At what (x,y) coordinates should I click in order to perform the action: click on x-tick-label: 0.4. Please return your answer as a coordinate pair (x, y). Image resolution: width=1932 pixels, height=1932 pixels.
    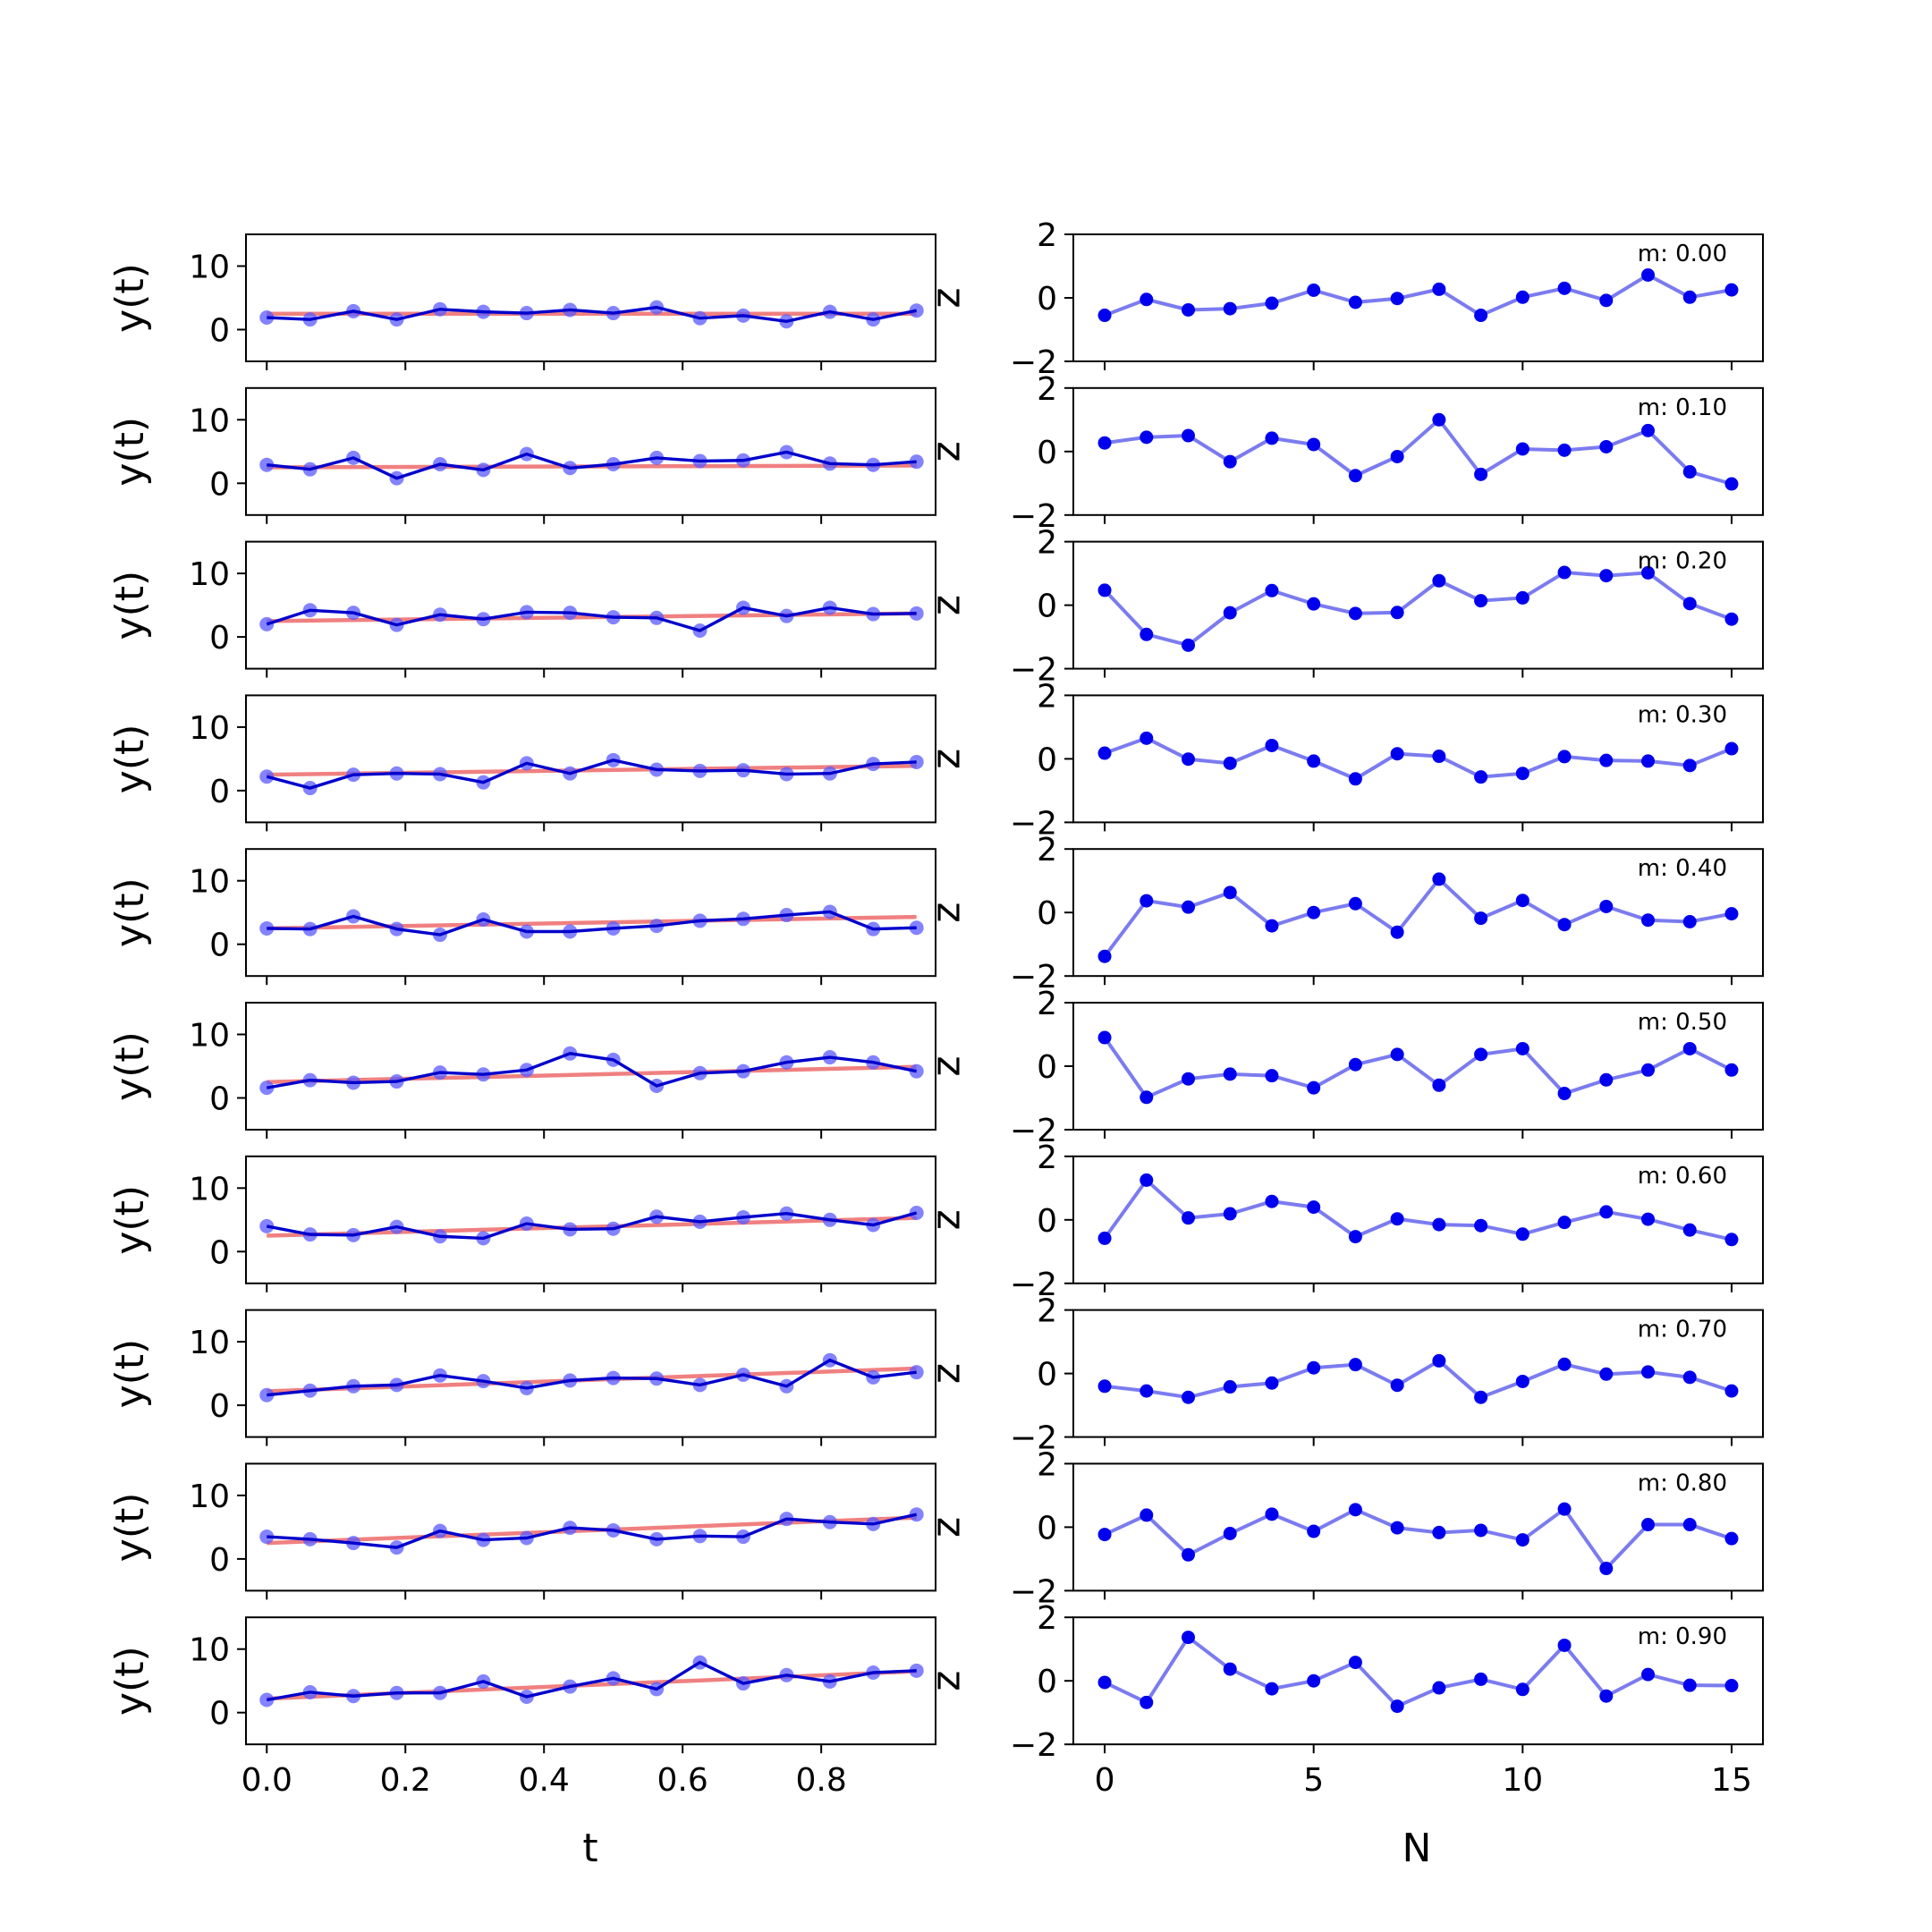
    Looking at the image, I should click on (544, 1780).